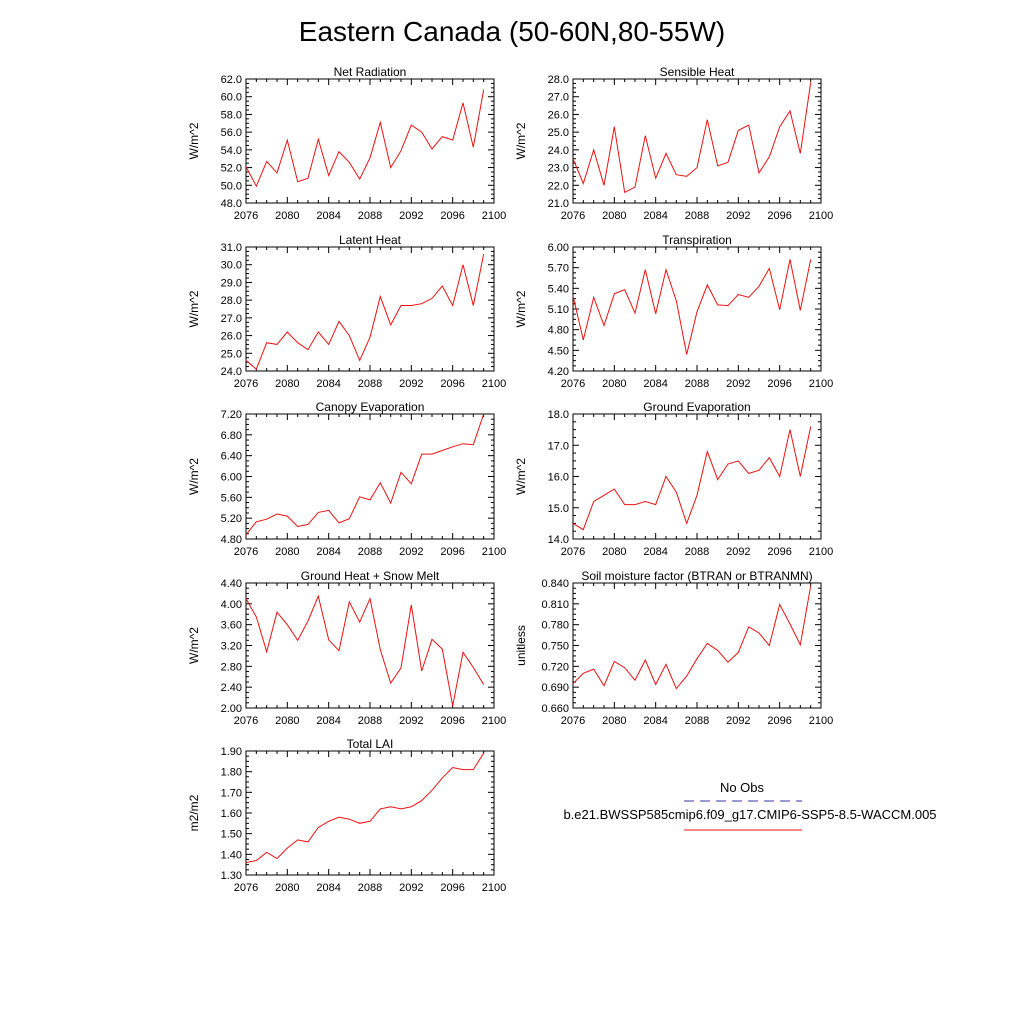 Image resolution: width=1024 pixels, height=1024 pixels. I want to click on y-tick-label: 4.50, so click(558, 351).